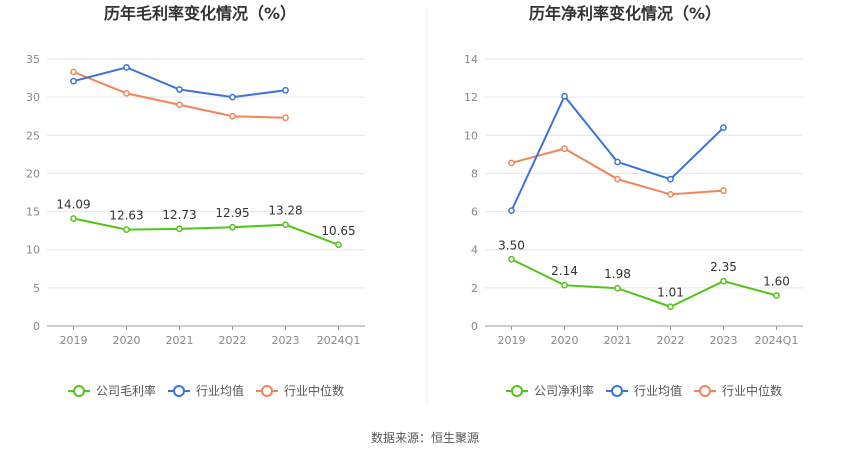 Image resolution: width=850 pixels, height=459 pixels. I want to click on y-tick-label: 14, so click(471, 59).